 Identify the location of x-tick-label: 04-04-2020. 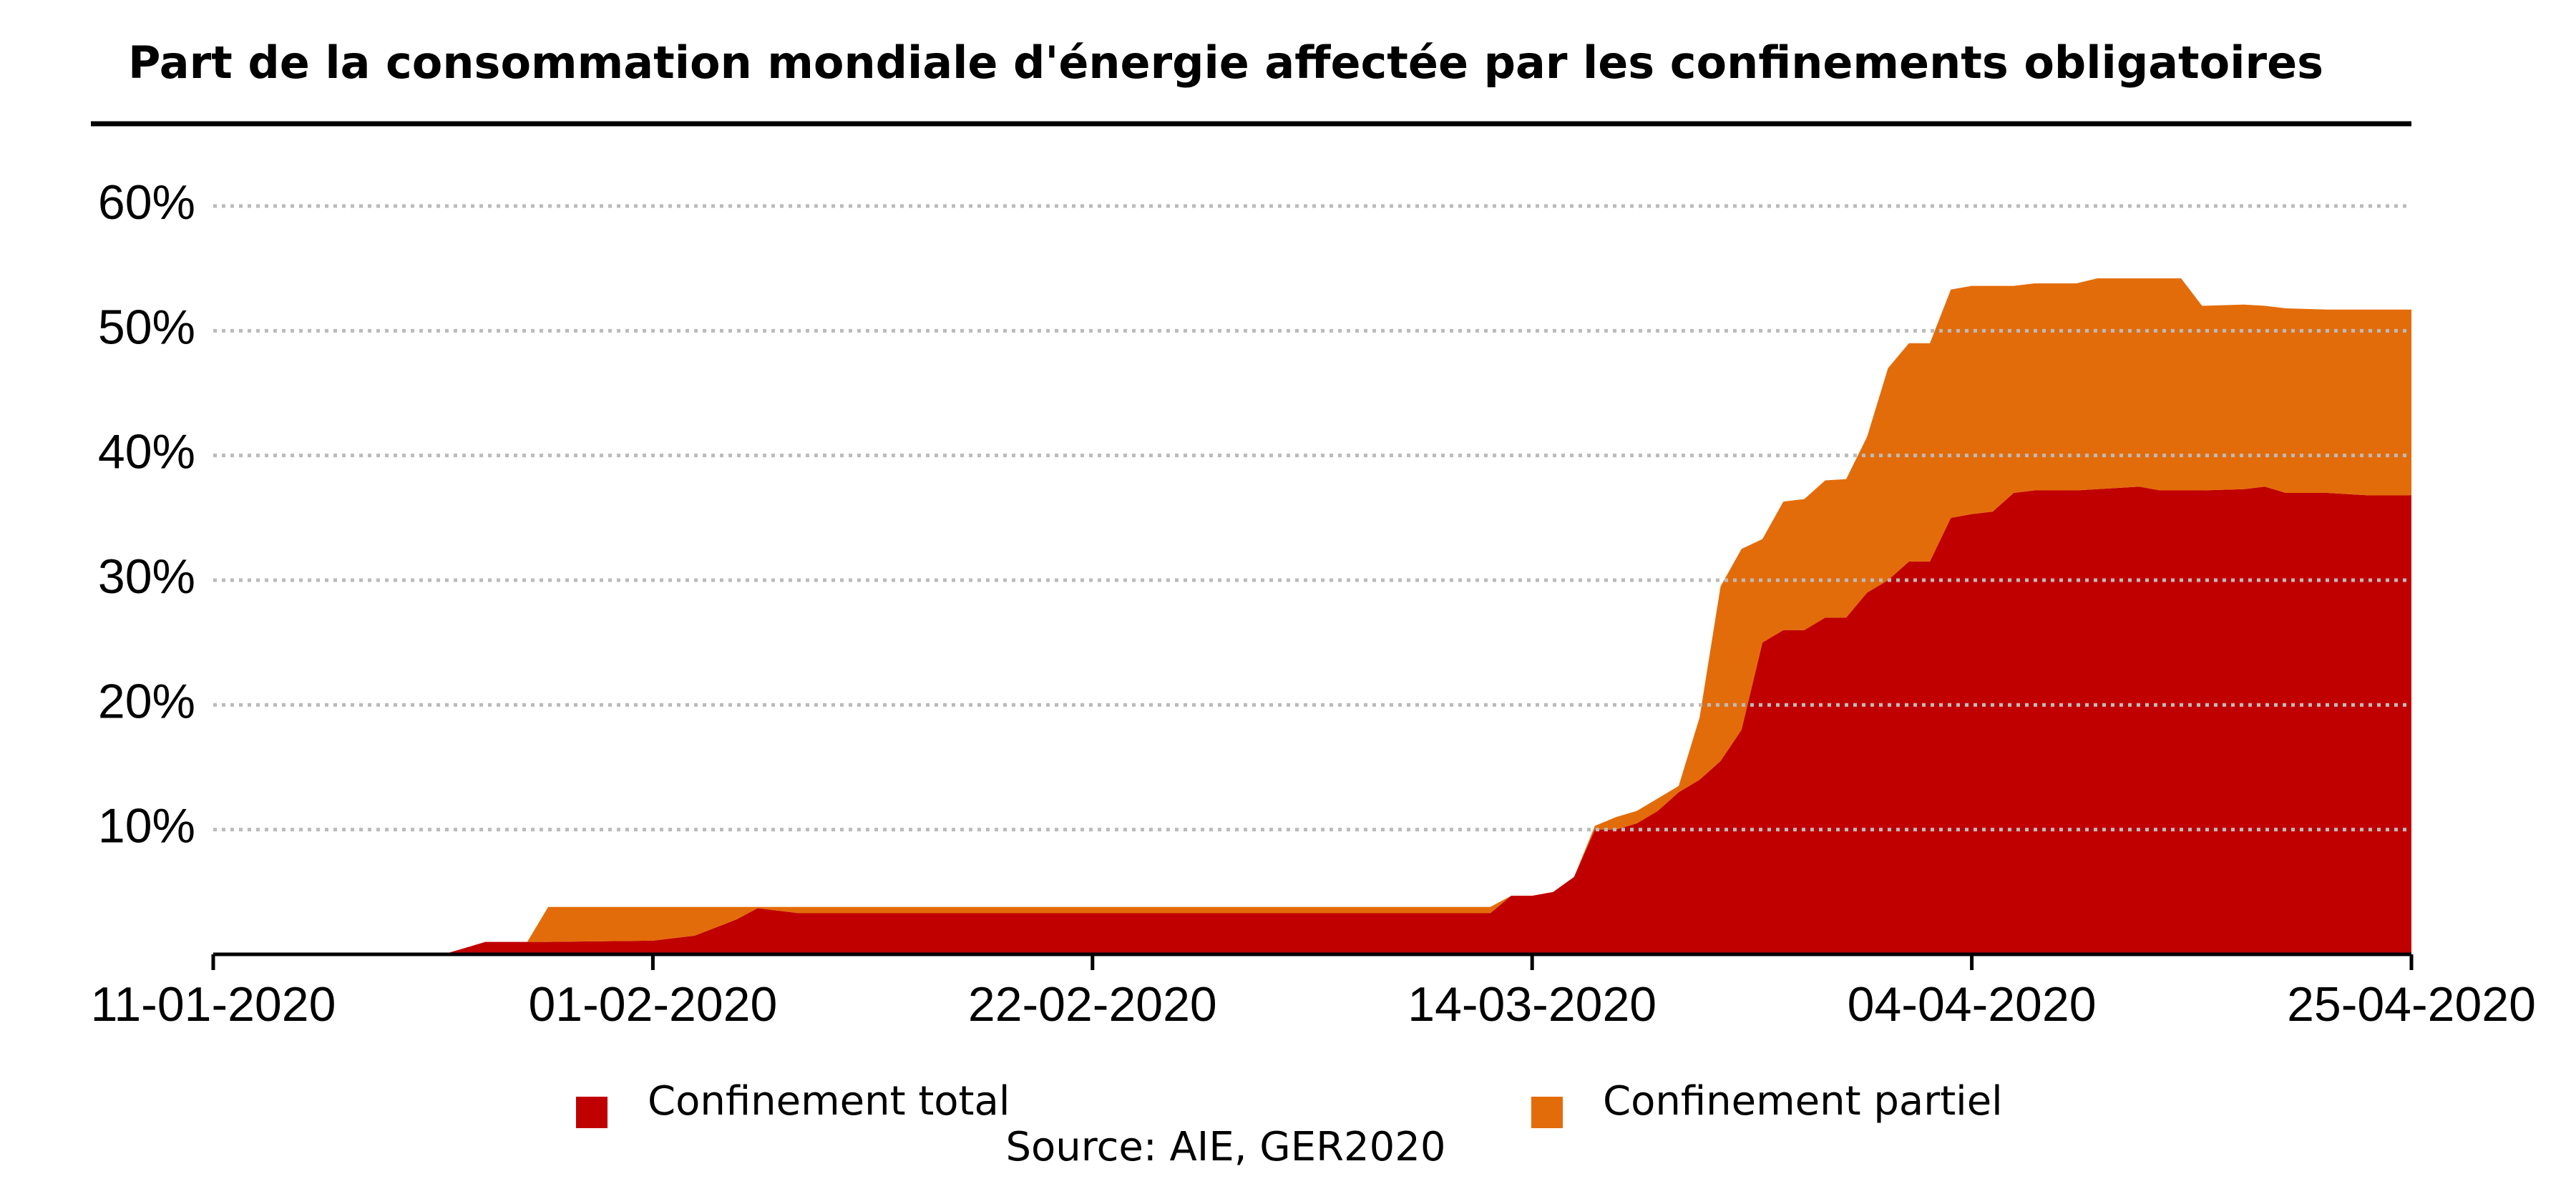
(1972, 1004).